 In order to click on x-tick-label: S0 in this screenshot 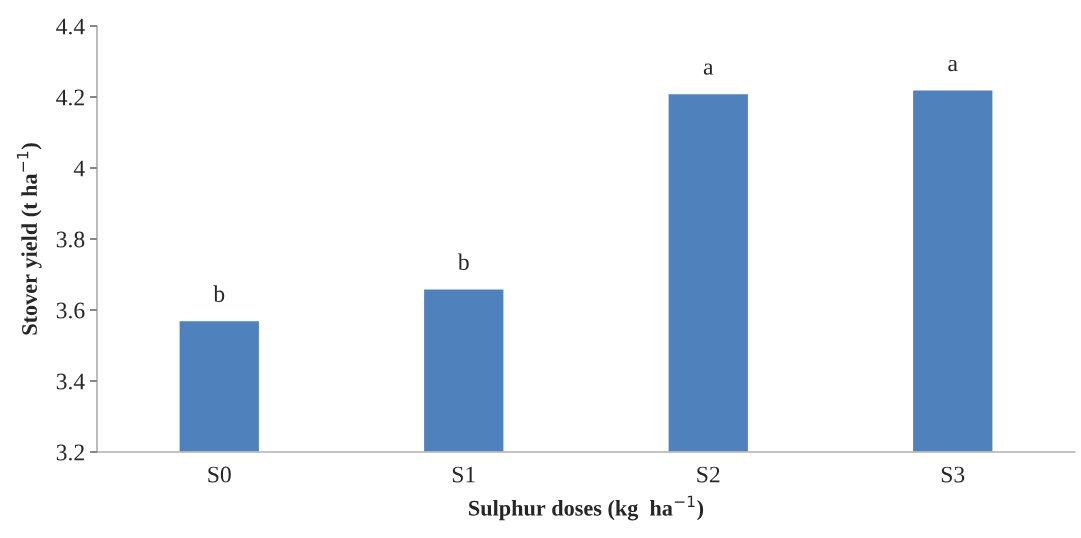, I will do `click(219, 474)`.